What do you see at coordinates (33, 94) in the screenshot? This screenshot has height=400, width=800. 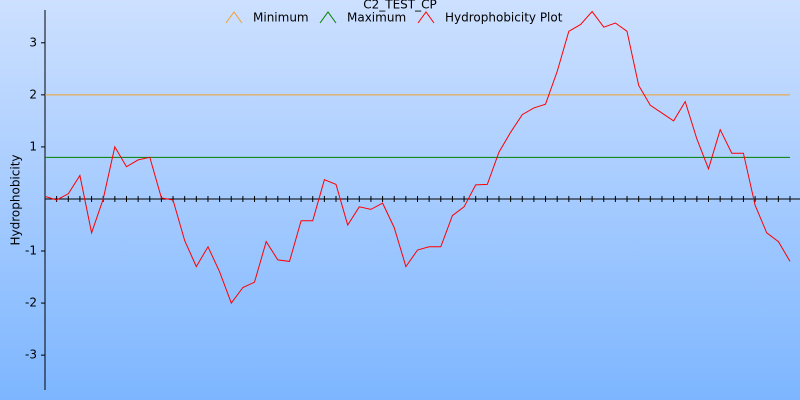 I see `y-tick-label: 2` at bounding box center [33, 94].